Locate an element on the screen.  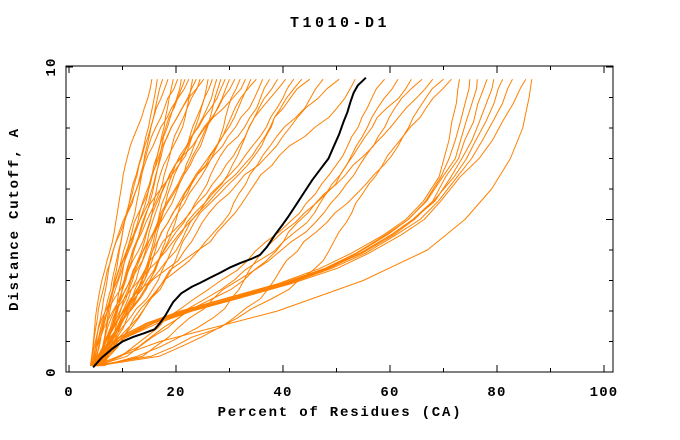
x-tick-label: 40 is located at coordinates (282, 393).